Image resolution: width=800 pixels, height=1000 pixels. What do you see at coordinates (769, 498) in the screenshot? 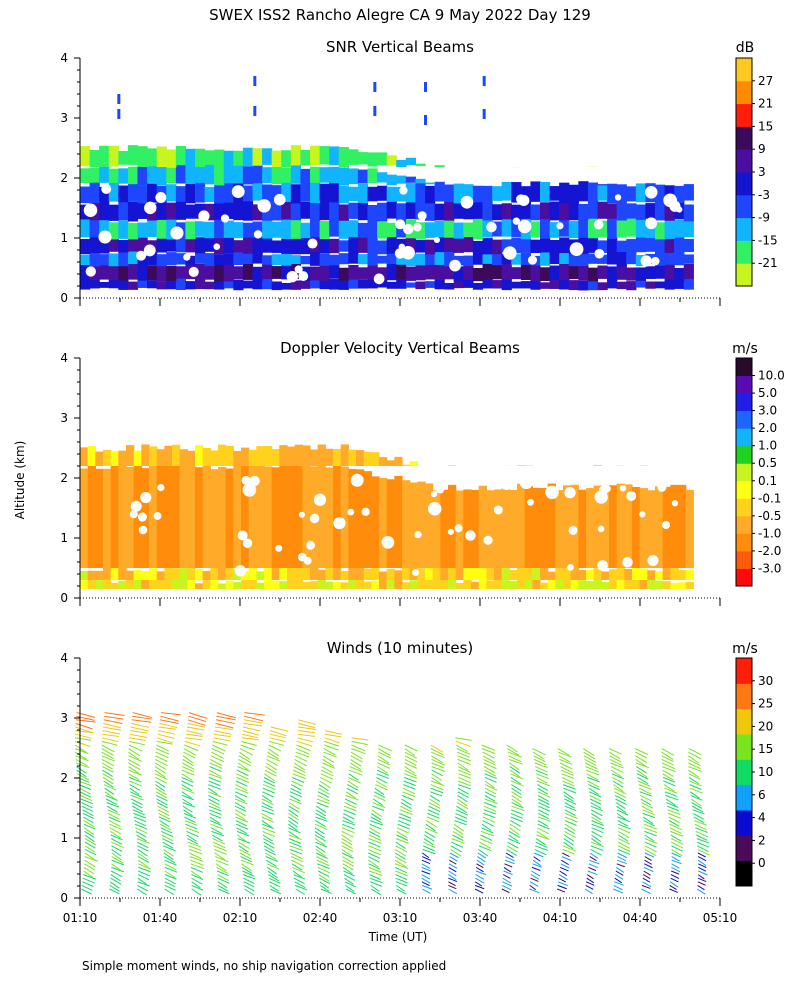
I see `colorbar-tick-label: -0.1` at bounding box center [769, 498].